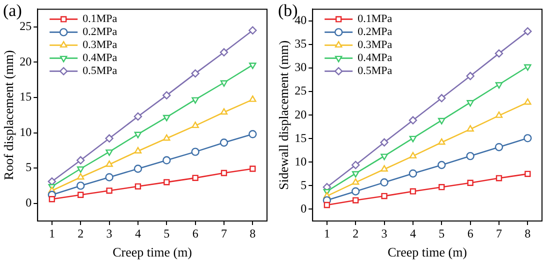 The height and width of the screenshot is (265, 550). I want to click on chart-title: (a), so click(12, 10).